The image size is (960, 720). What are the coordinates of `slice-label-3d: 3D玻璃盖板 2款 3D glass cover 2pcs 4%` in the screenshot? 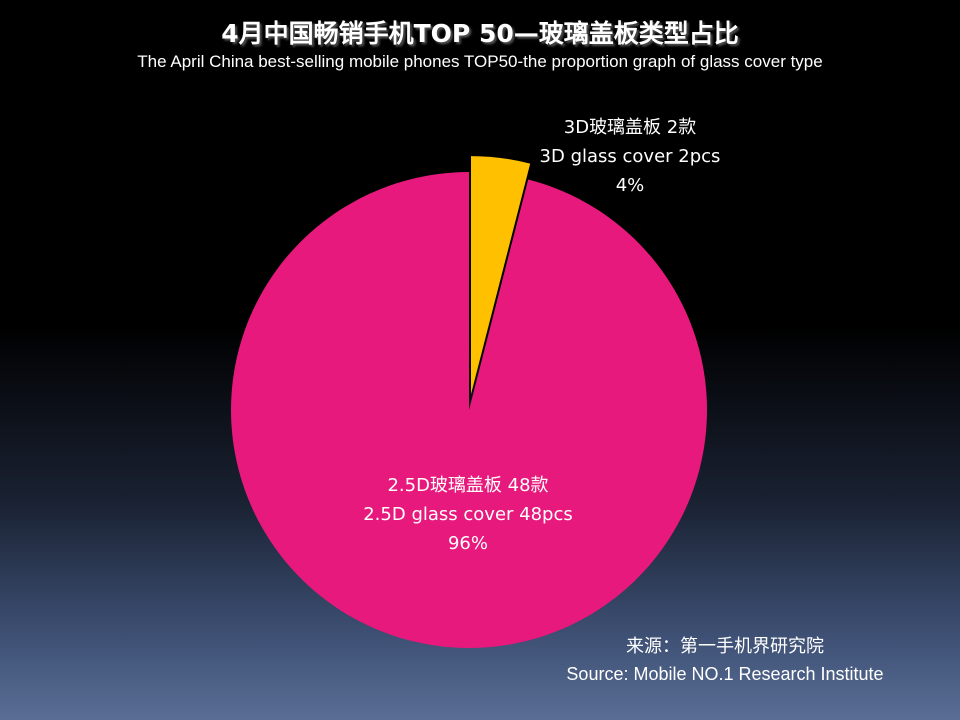 It's located at (630, 156).